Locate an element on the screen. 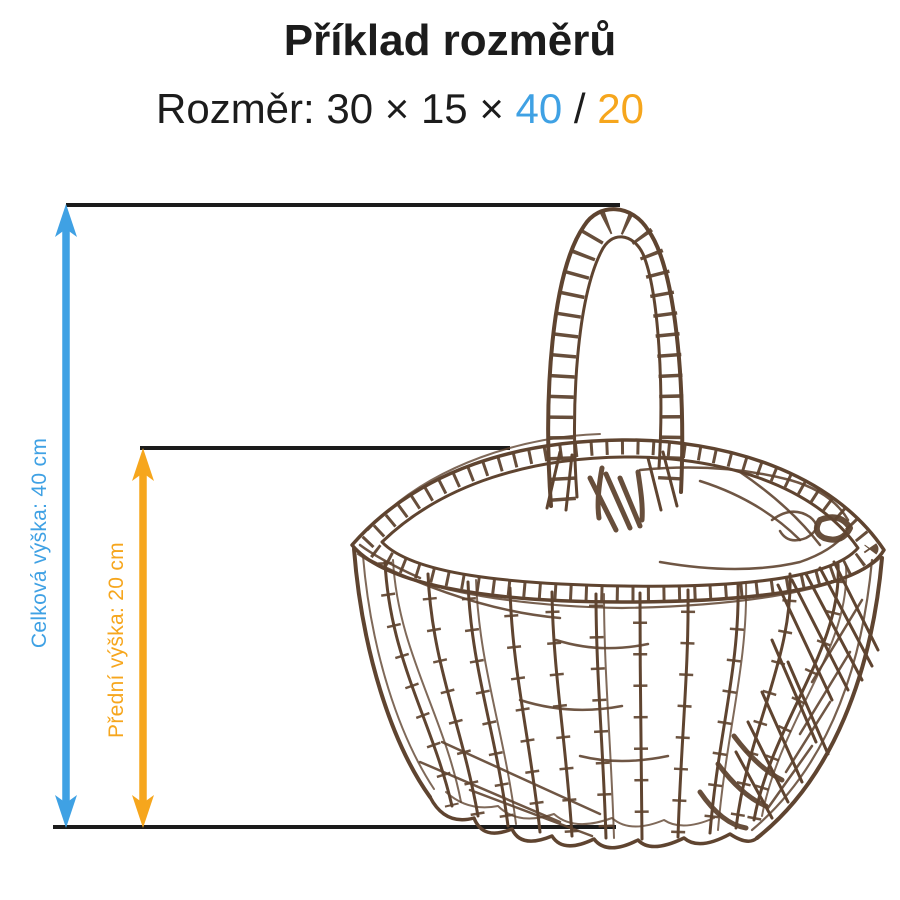 Image resolution: width=900 pixels, height=900 pixels. basket-rib-8-ticks is located at coordinates (683, 713).